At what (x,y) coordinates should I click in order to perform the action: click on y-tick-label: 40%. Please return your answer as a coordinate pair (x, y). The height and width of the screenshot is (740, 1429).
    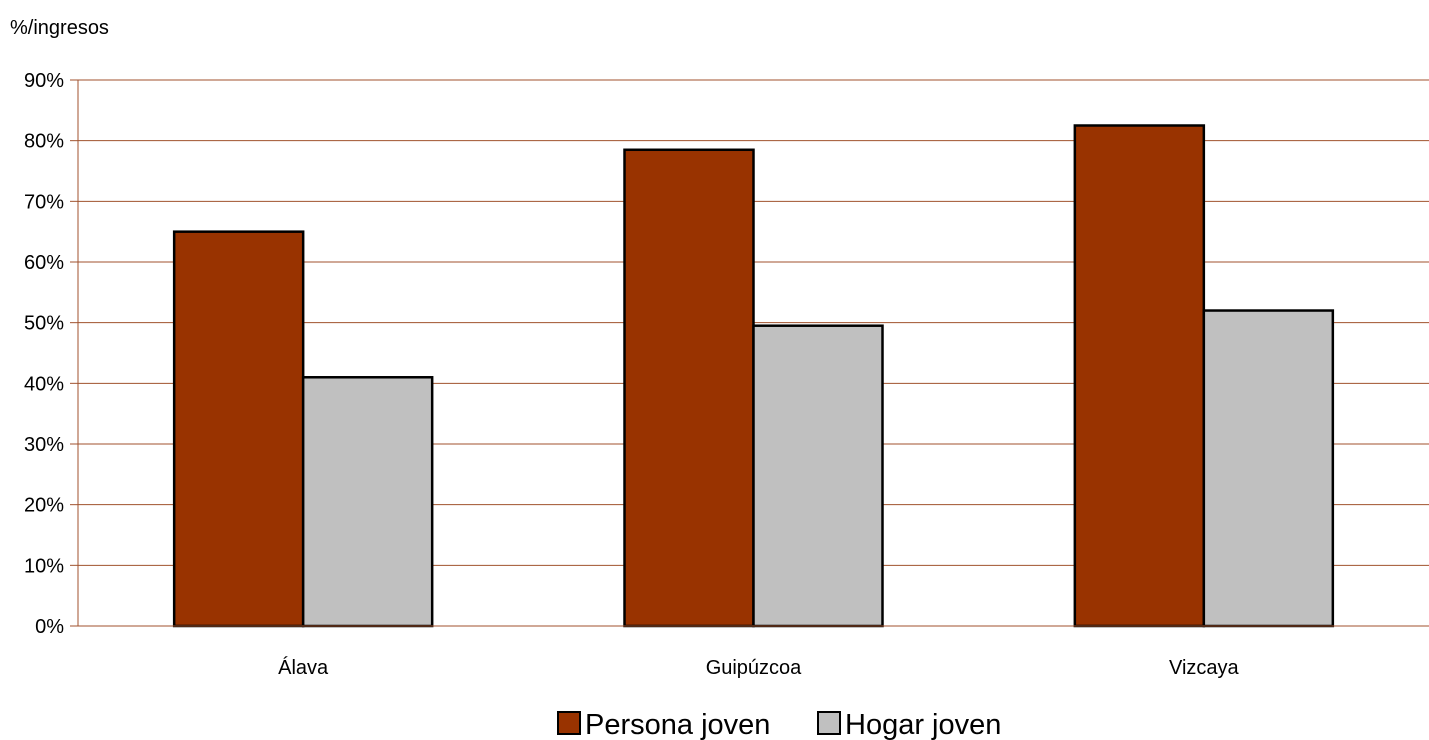
    Looking at the image, I should click on (44, 384).